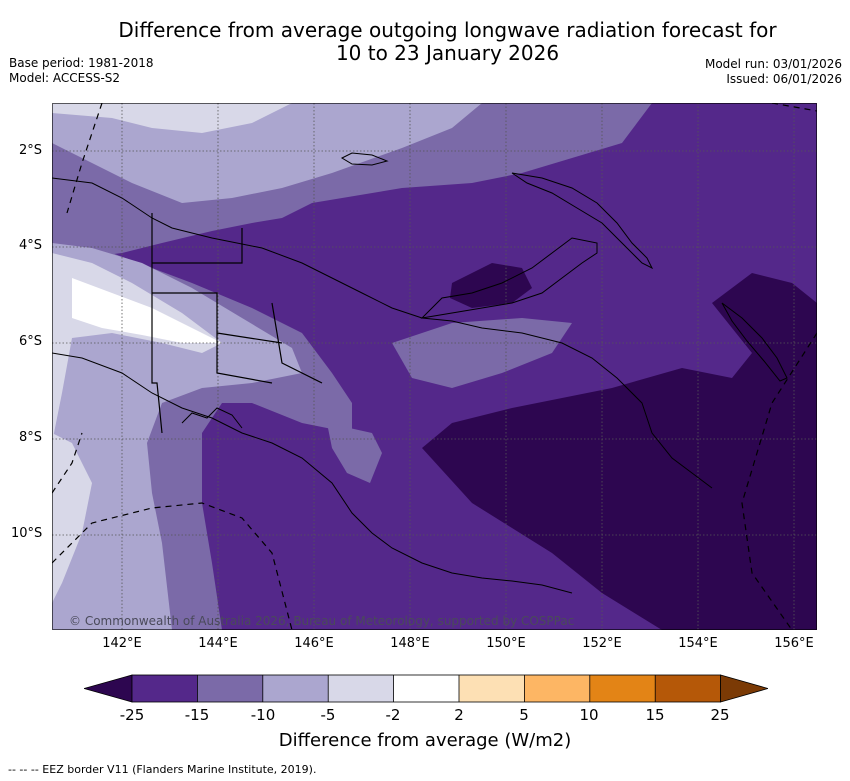  Describe the element at coordinates (447, 53) in the screenshot. I see `map-title-line-2: 10 to 23 January 2026` at that location.